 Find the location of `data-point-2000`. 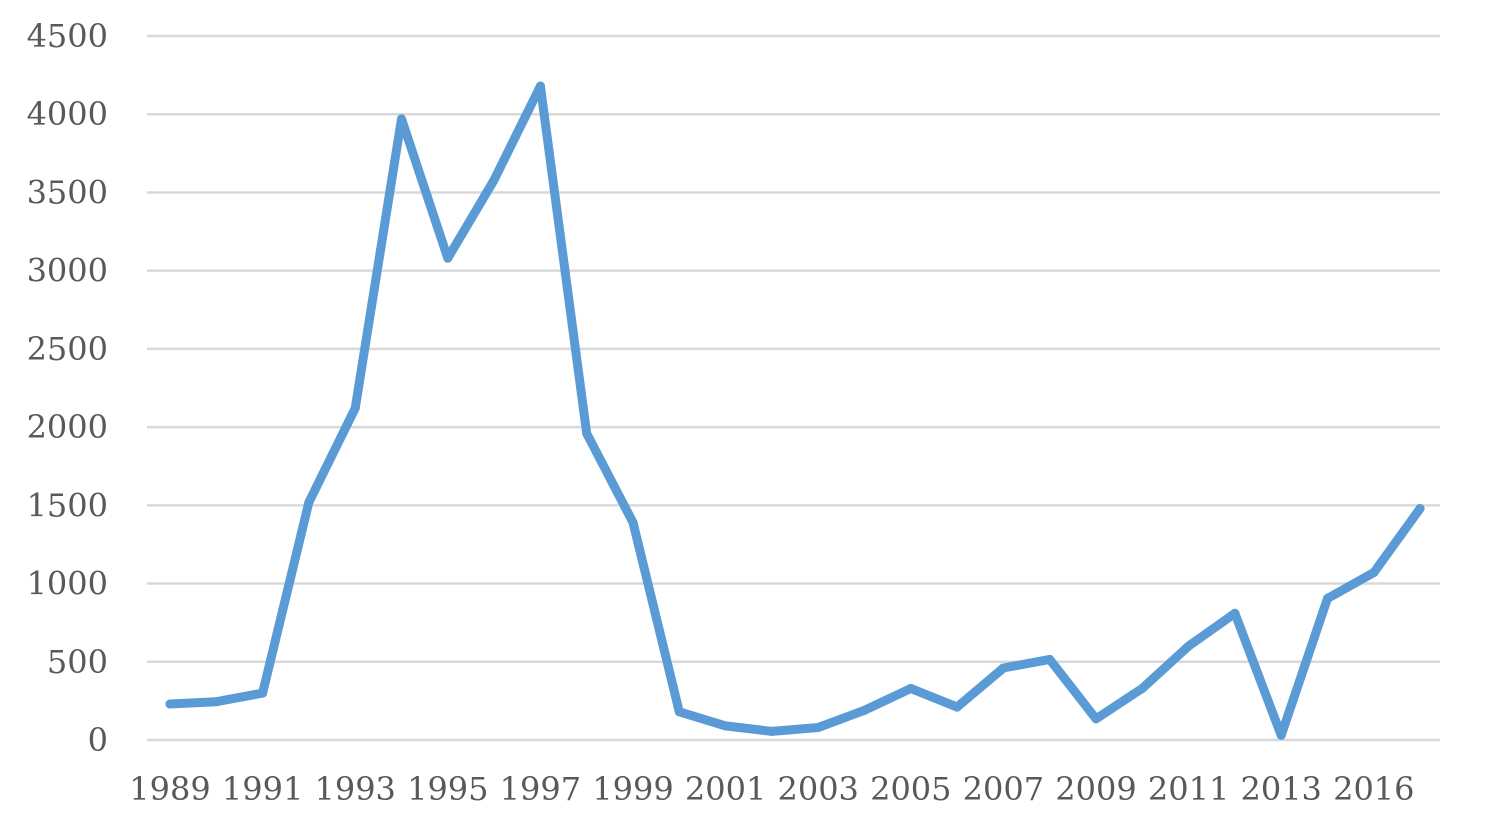

data-point-2000 is located at coordinates (679, 712).